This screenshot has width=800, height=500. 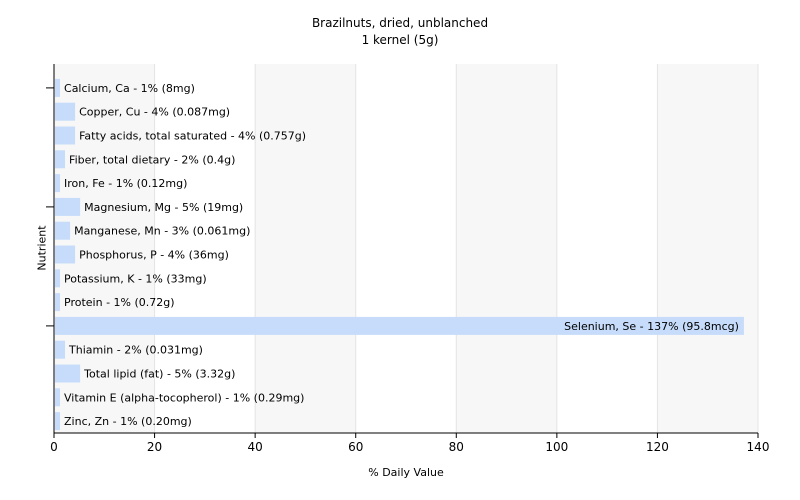 What do you see at coordinates (400, 23) in the screenshot?
I see `chart-title: Brazilnuts, dried, unblanched` at bounding box center [400, 23].